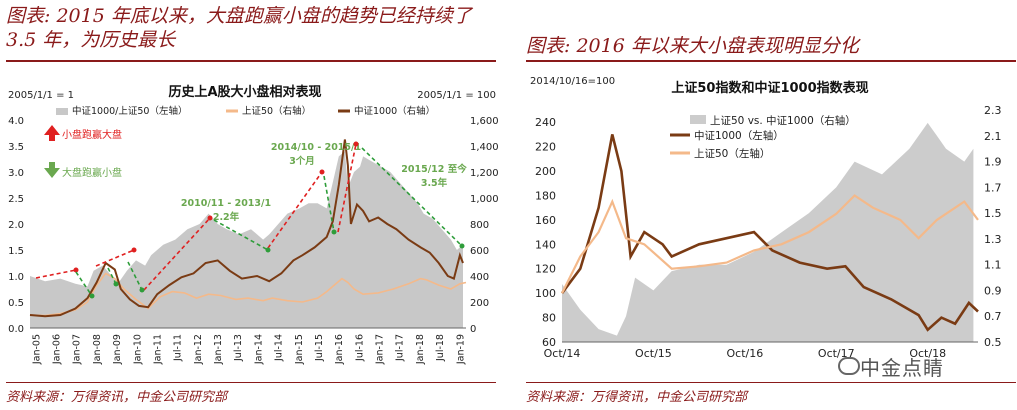  What do you see at coordinates (769, 88) in the screenshot?
I see `right-chart-title: 上证50指数和中证1000指数表现` at bounding box center [769, 88].